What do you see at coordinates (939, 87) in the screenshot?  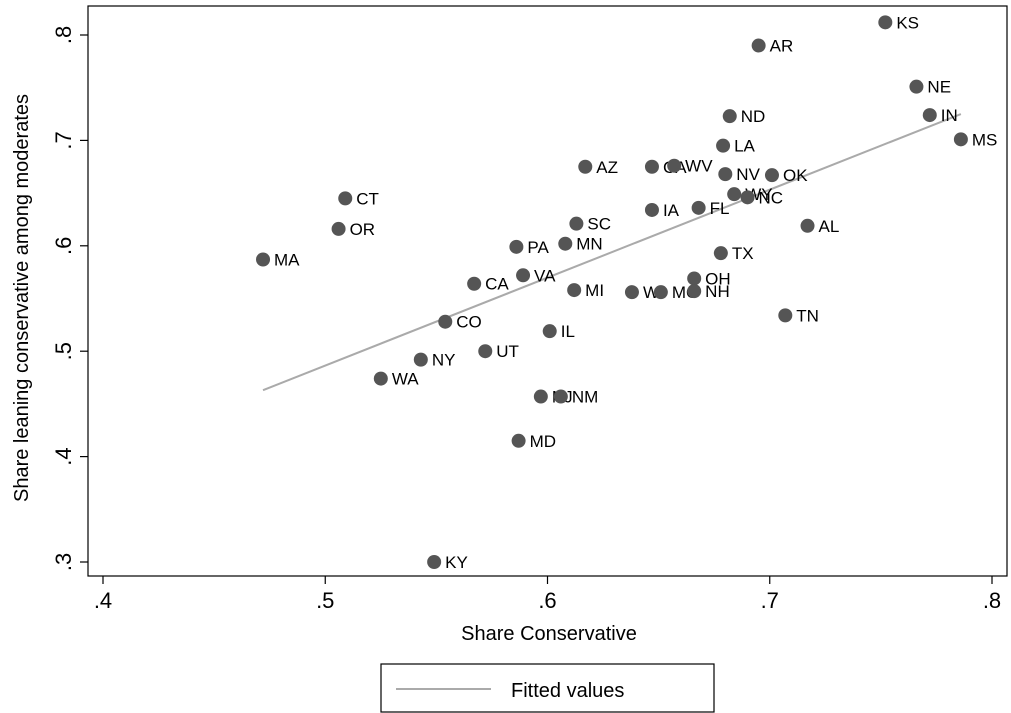 I see `point-label-ne: NE` at bounding box center [939, 87].